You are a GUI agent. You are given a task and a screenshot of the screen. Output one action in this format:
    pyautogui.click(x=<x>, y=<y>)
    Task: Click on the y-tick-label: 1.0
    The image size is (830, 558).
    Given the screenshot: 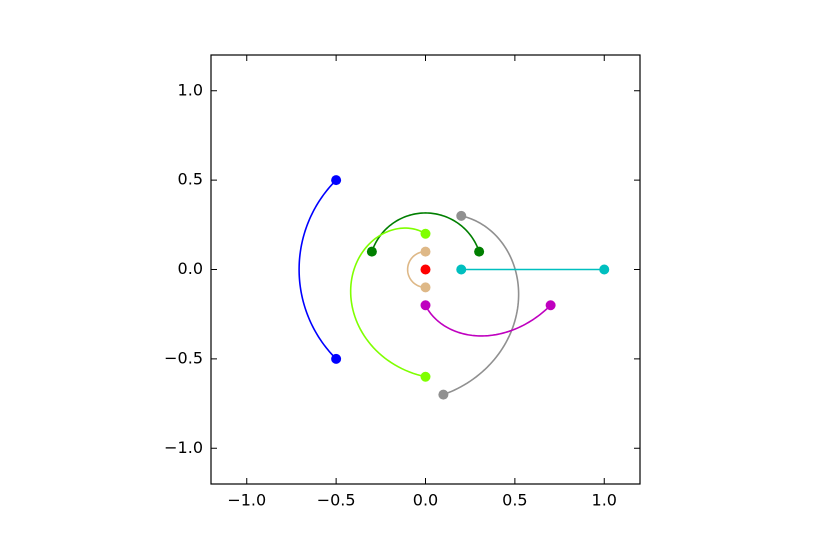 What is the action you would take?
    pyautogui.click(x=190, y=89)
    